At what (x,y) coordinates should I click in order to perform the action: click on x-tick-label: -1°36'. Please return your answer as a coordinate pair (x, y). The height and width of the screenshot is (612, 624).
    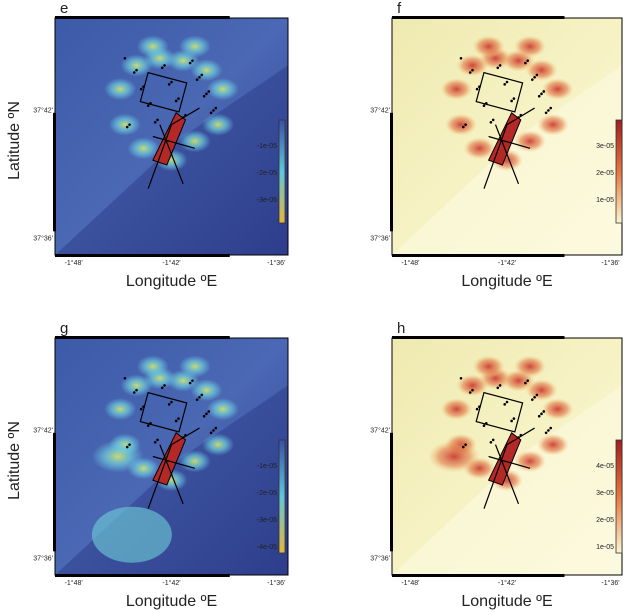
    Looking at the image, I should click on (610, 263).